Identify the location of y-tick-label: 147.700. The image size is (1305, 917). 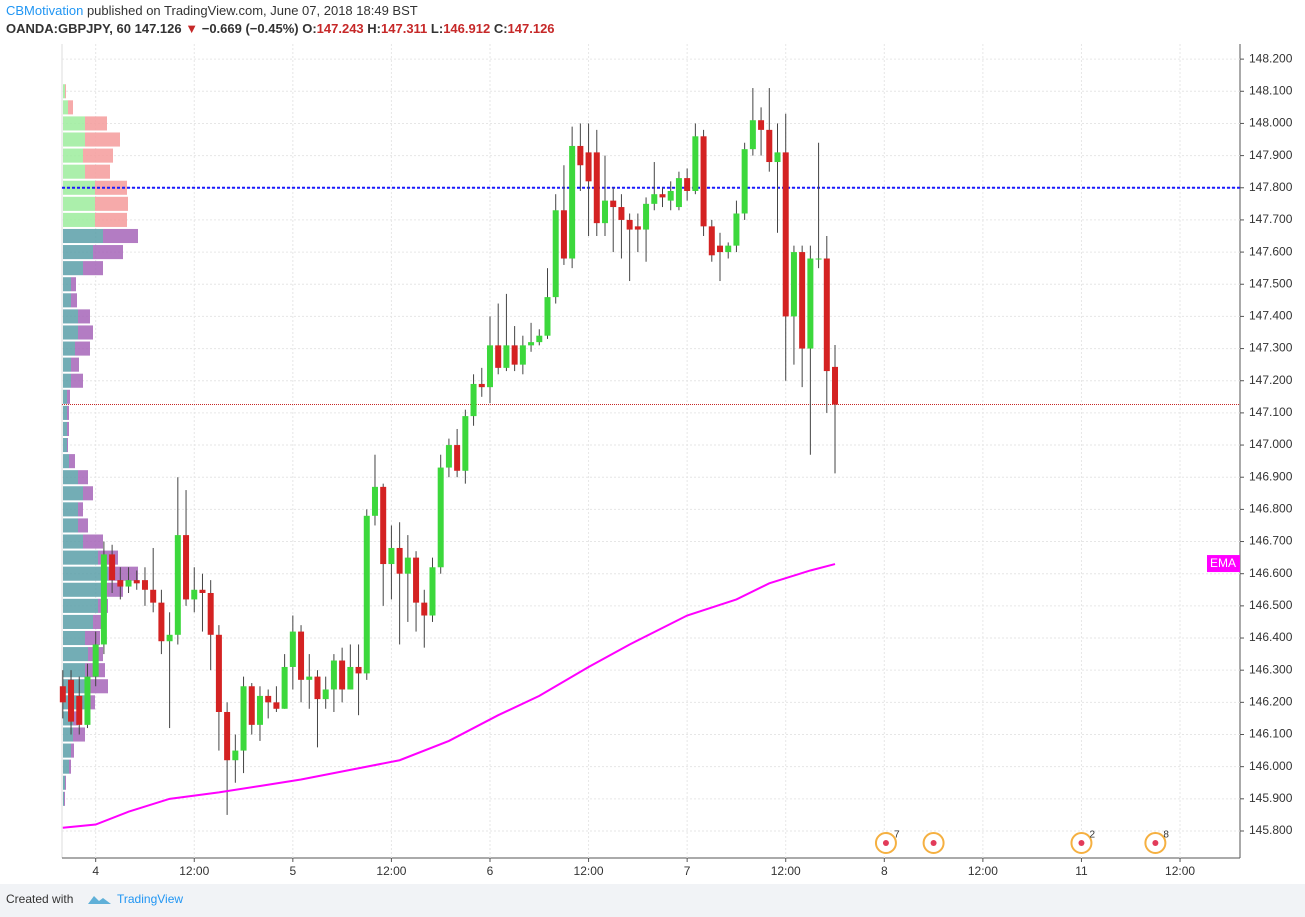
(1271, 219).